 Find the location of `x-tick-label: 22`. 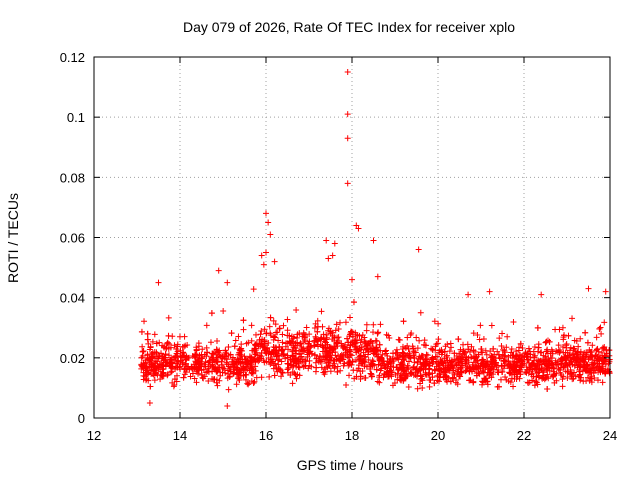

x-tick-label: 22 is located at coordinates (524, 435).